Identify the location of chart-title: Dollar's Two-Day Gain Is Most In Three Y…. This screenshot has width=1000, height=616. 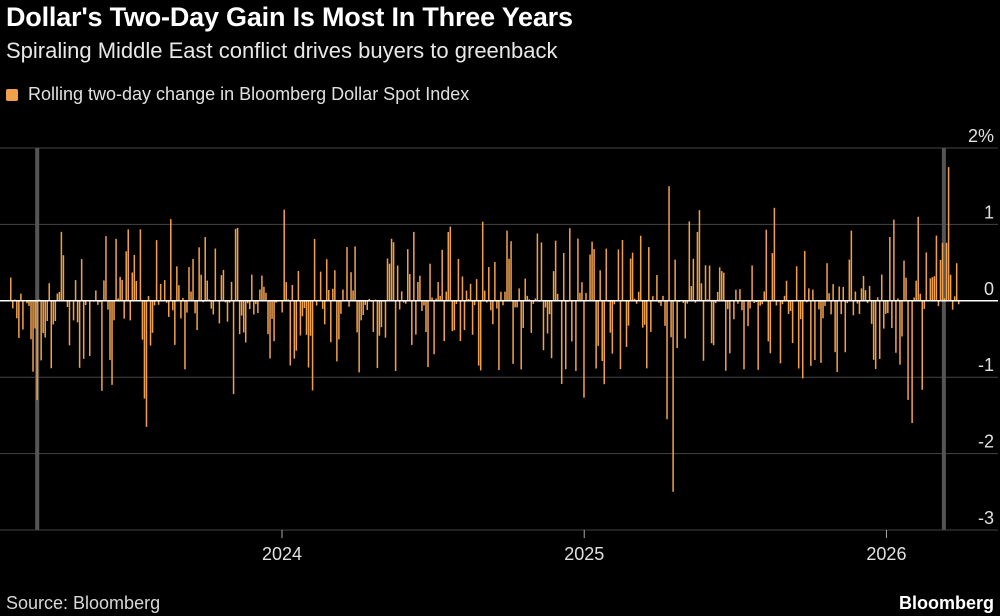
(289, 17).